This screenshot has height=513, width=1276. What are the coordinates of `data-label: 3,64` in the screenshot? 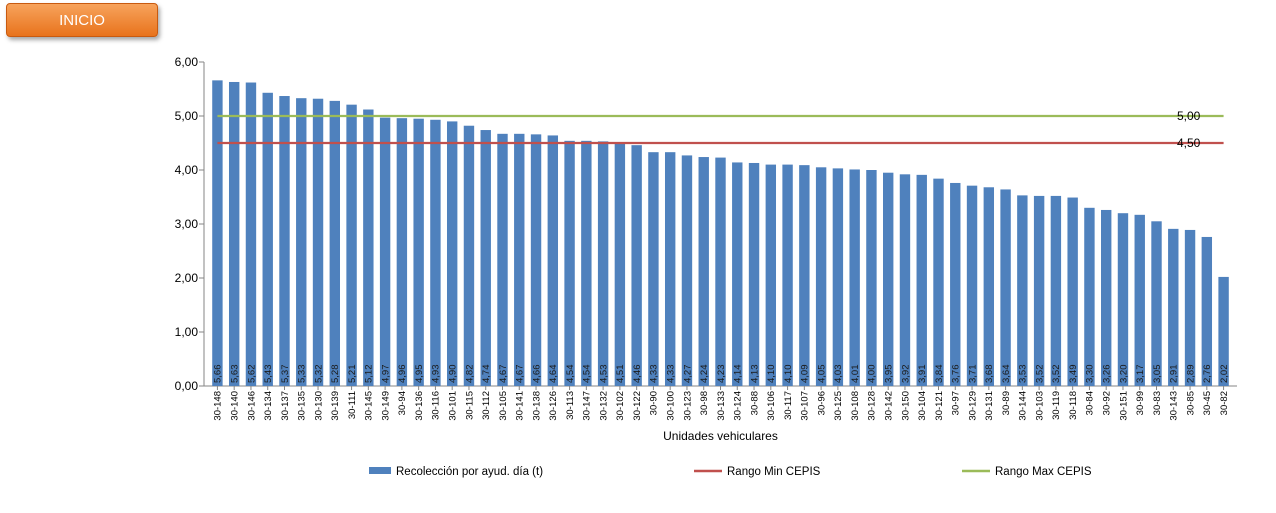 It's located at (1006, 374).